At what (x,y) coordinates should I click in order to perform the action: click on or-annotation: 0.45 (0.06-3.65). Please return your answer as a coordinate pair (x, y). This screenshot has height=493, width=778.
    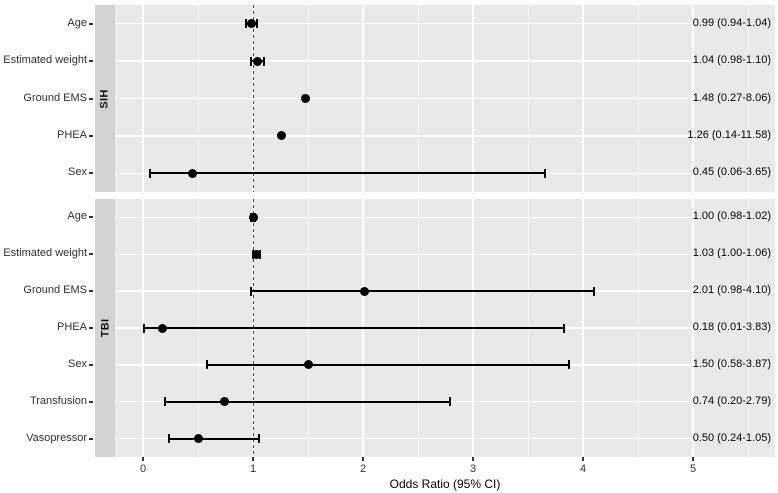
    Looking at the image, I should click on (731, 172).